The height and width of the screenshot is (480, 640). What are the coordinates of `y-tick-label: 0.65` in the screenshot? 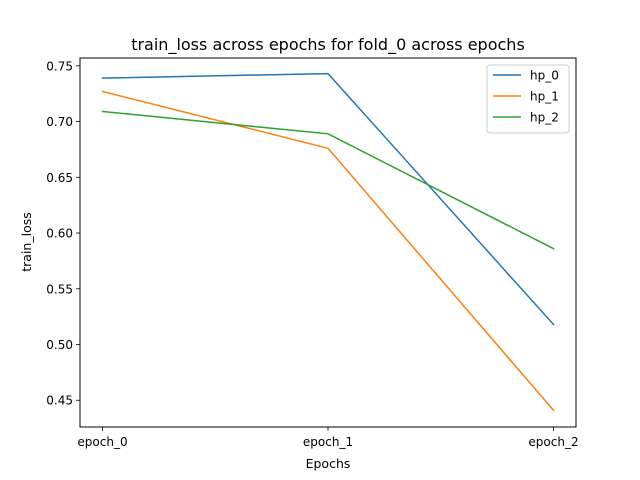 It's located at (59, 178).